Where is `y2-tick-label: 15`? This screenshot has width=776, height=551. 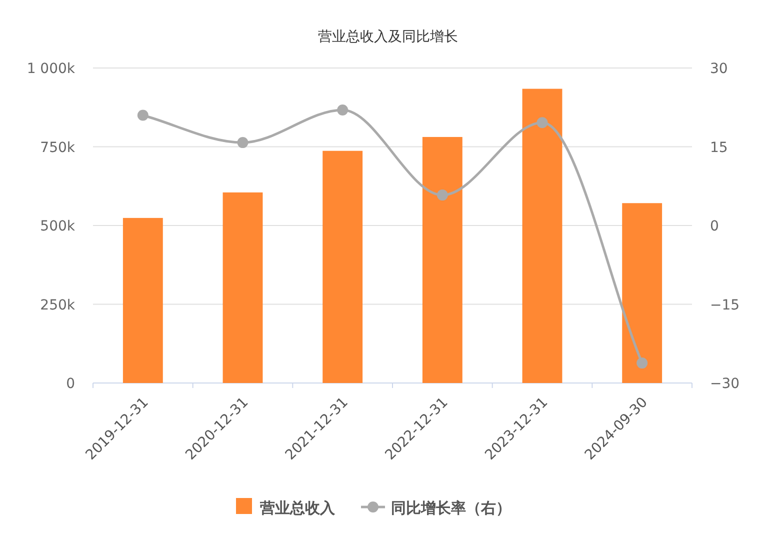 y2-tick-label: 15 is located at coordinates (719, 148).